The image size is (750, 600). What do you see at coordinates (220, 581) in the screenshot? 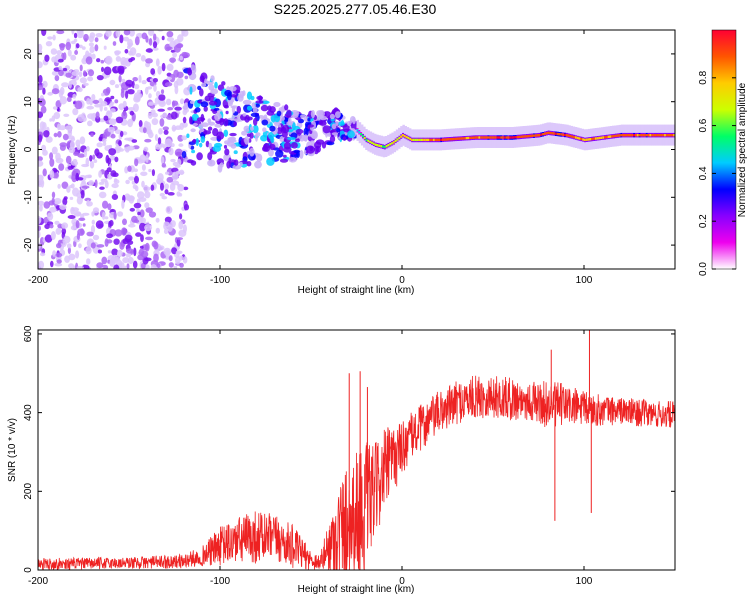
I see `x-tick-label: -100` at bounding box center [220, 581].